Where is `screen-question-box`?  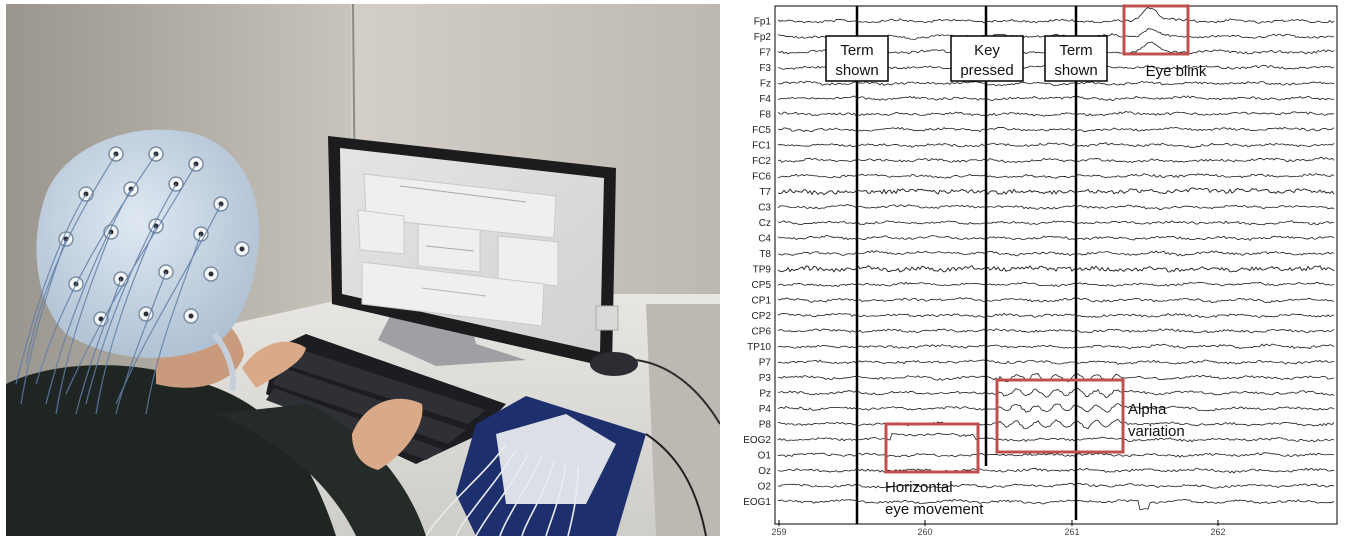 screen-question-box is located at coordinates (460, 206).